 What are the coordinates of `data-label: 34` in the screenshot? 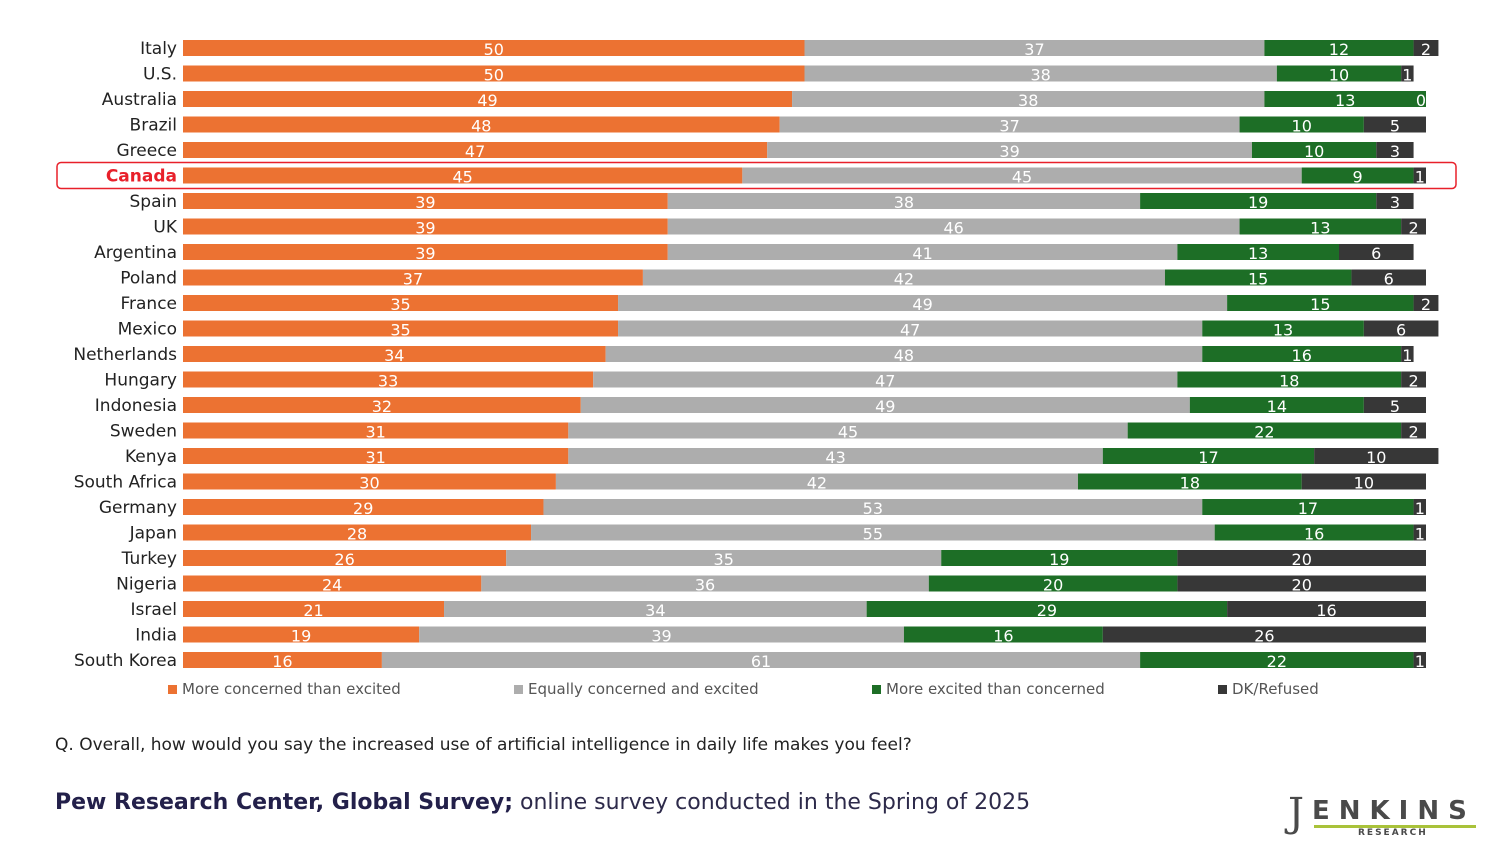 It's located at (394, 355).